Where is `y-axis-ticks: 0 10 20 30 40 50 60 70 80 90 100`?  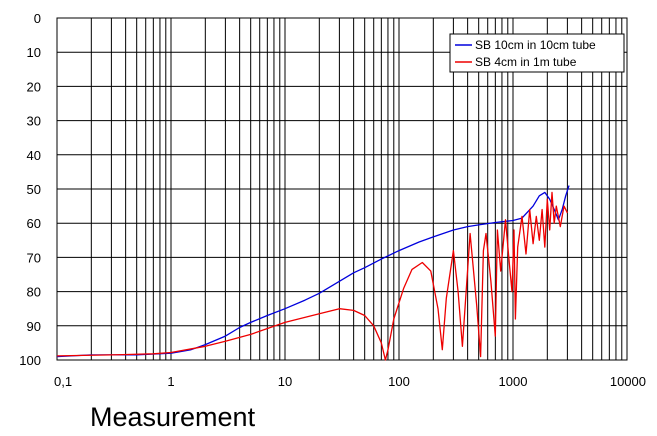
y-axis-ticks: 0 10 20 30 40 50 60 70 80 90 100 is located at coordinates (30, 189).